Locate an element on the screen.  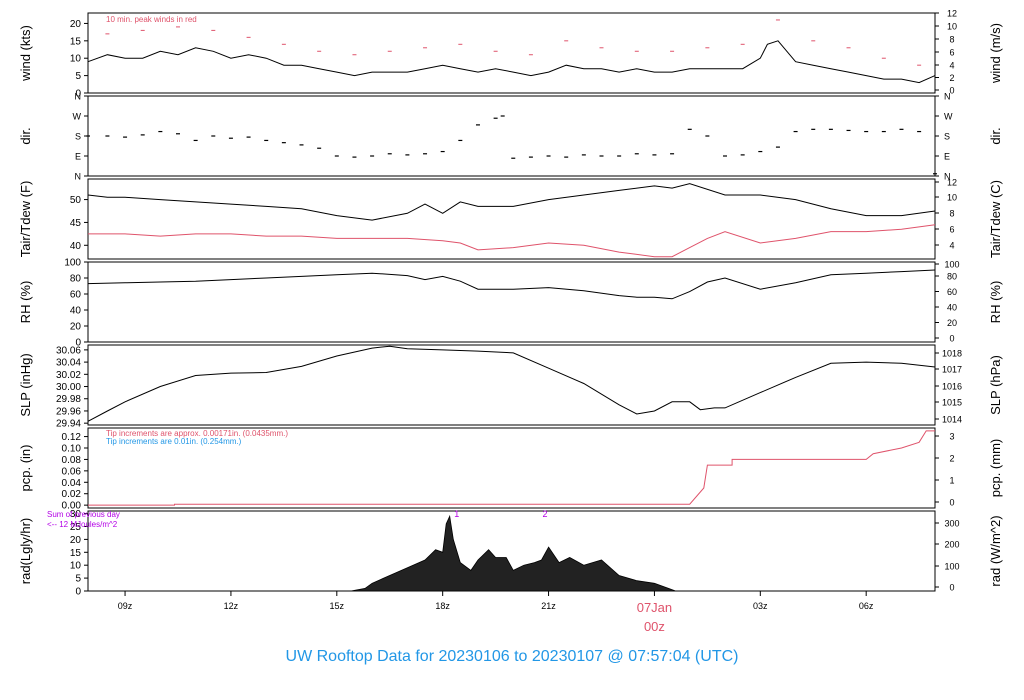
right-tick-label: 80 is located at coordinates (952, 277).